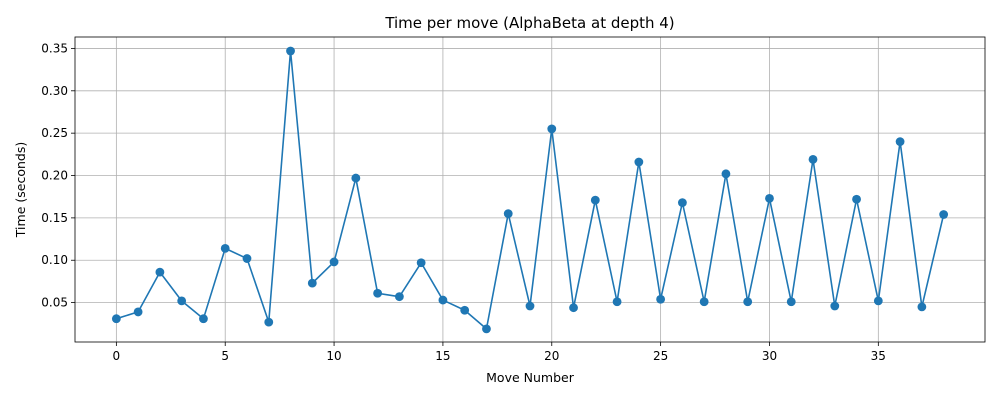 The image size is (1000, 400). Describe the element at coordinates (54, 260) in the screenshot. I see `y-tick-label: 0.10` at that location.